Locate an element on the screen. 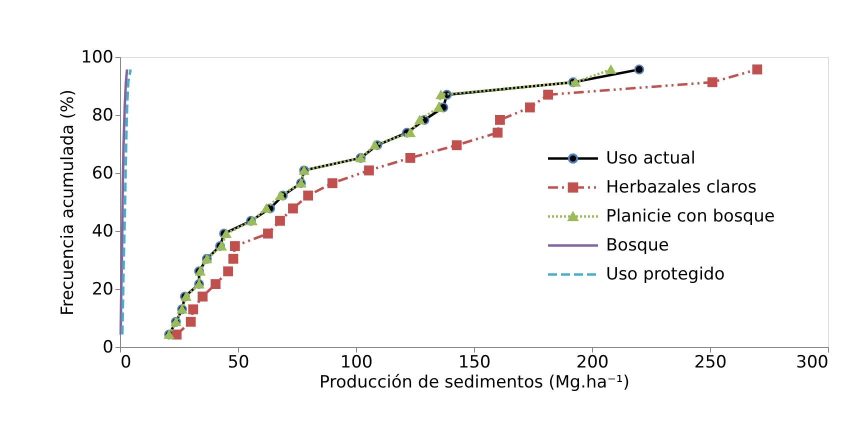 The image size is (866, 442). x-tick-label: 50 is located at coordinates (239, 362).